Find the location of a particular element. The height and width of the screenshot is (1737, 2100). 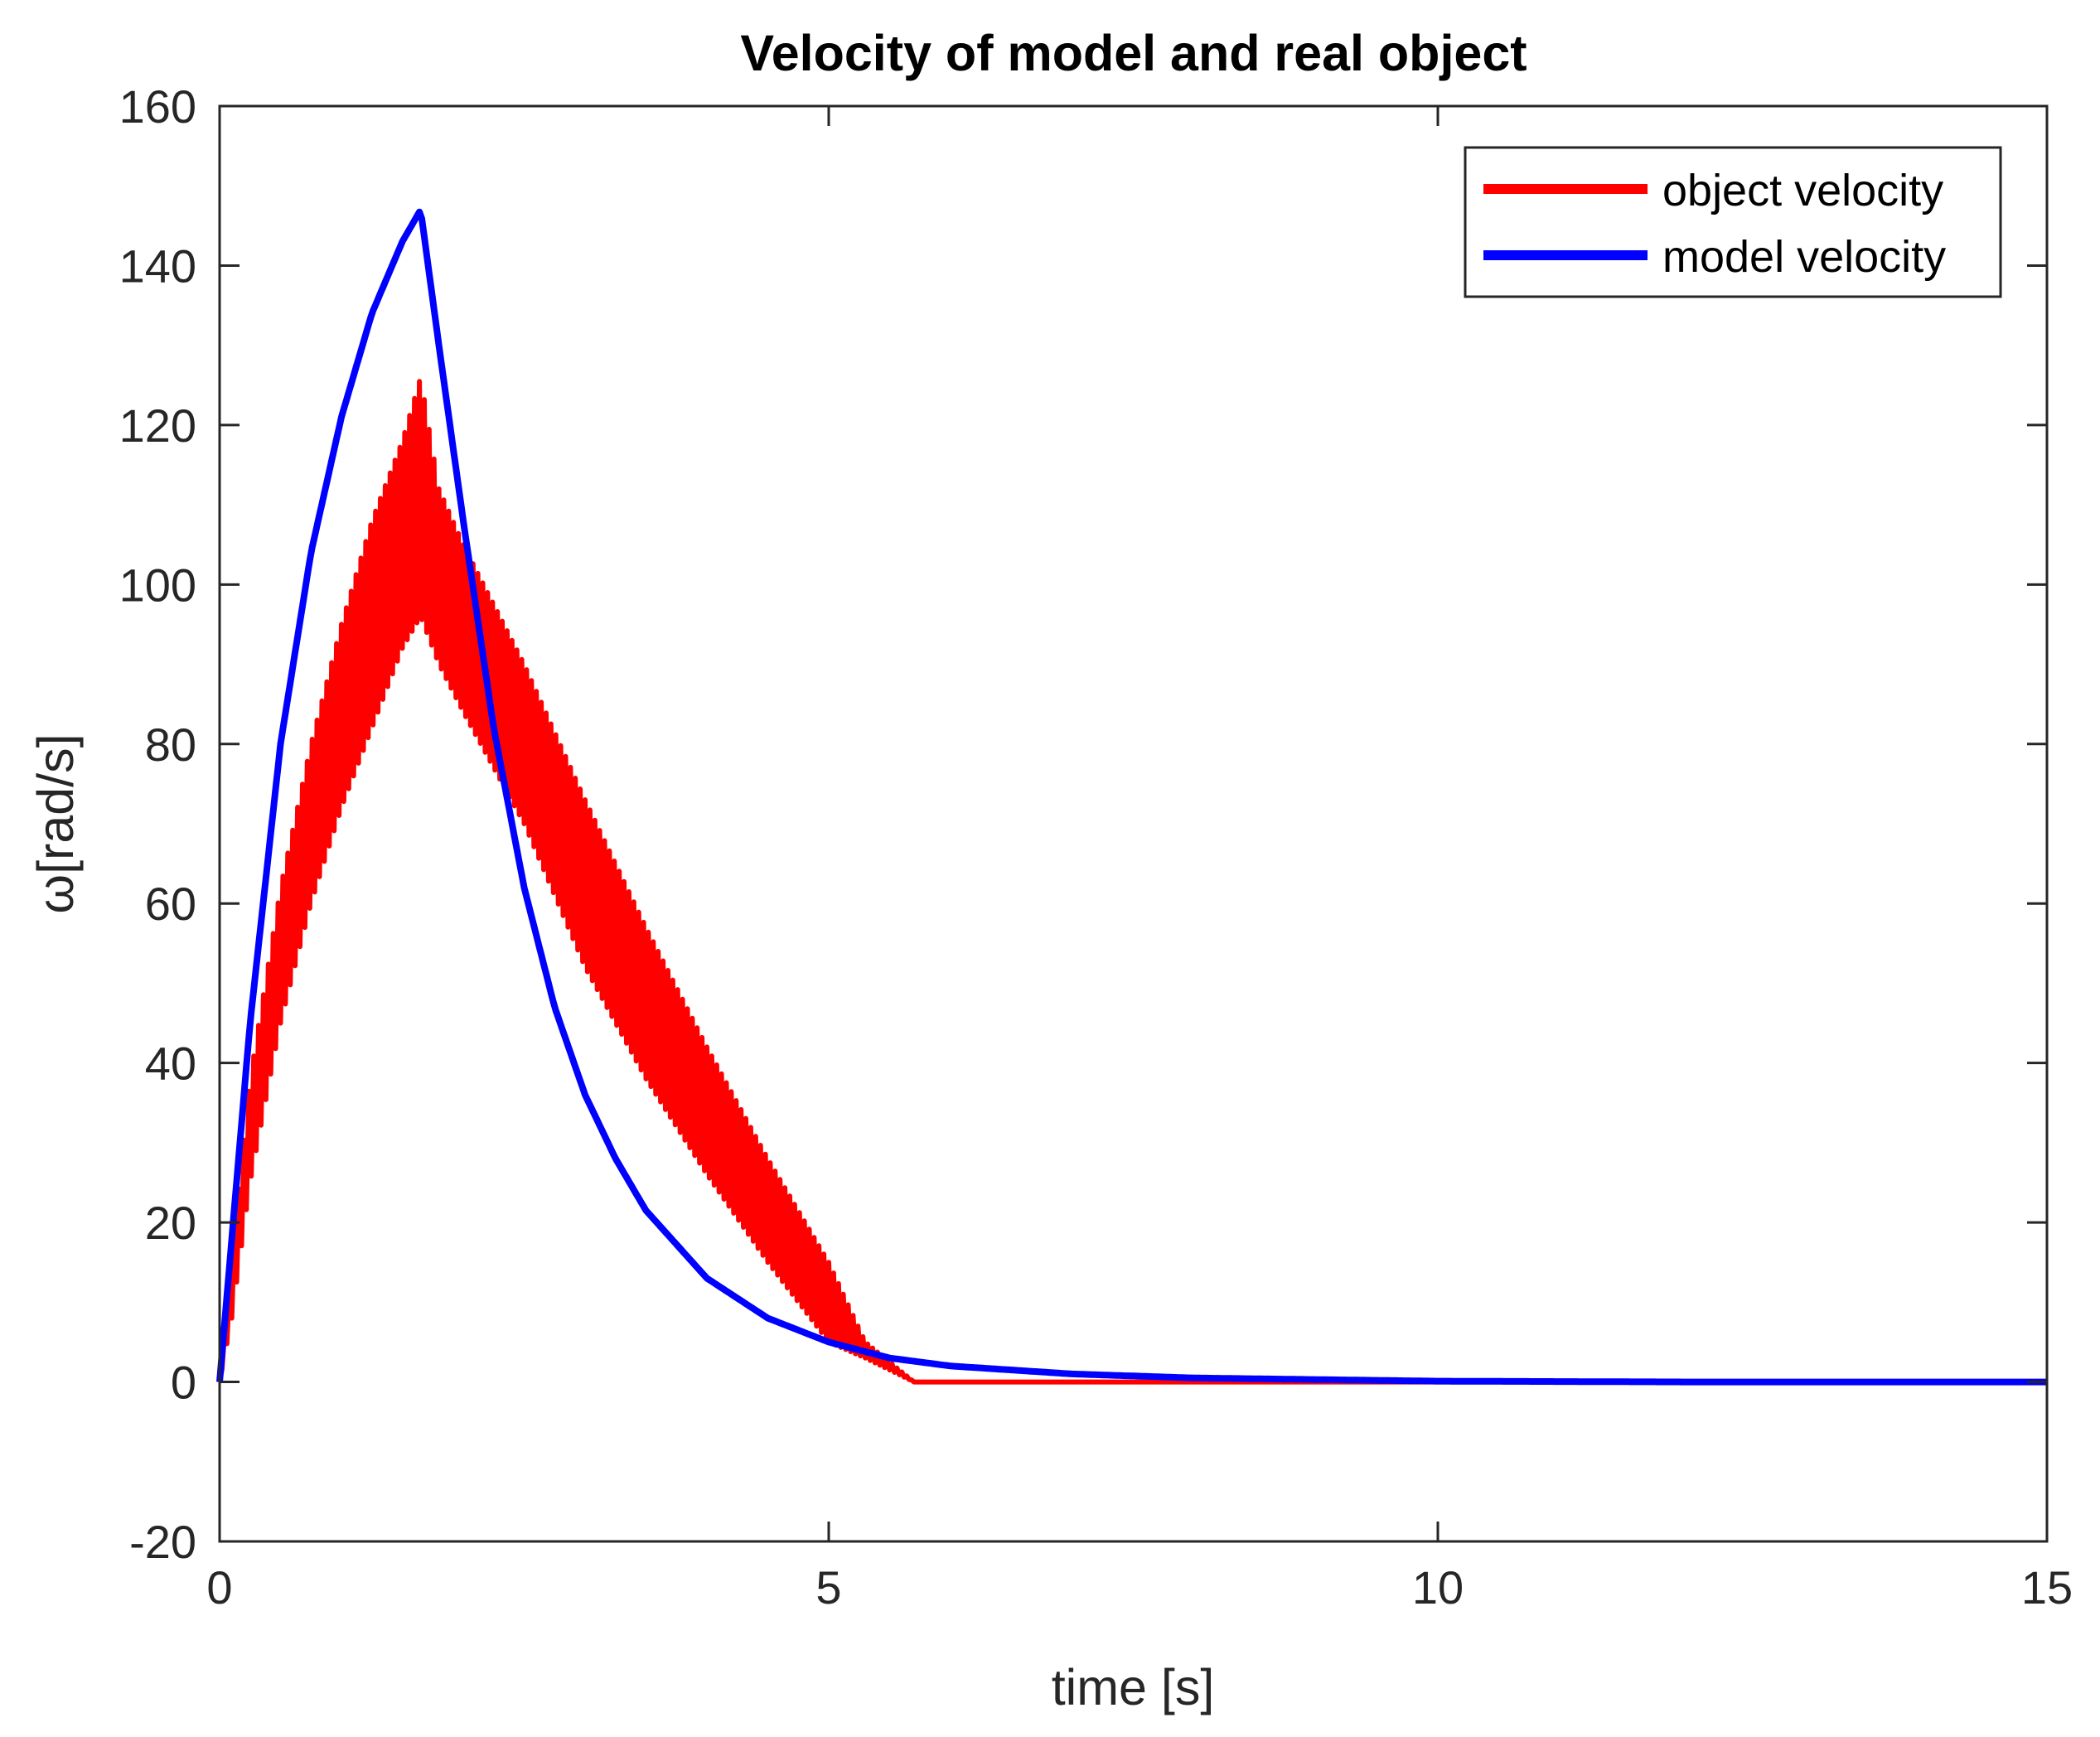

chart-title: Velocity of model and real object is located at coordinates (1134, 53).